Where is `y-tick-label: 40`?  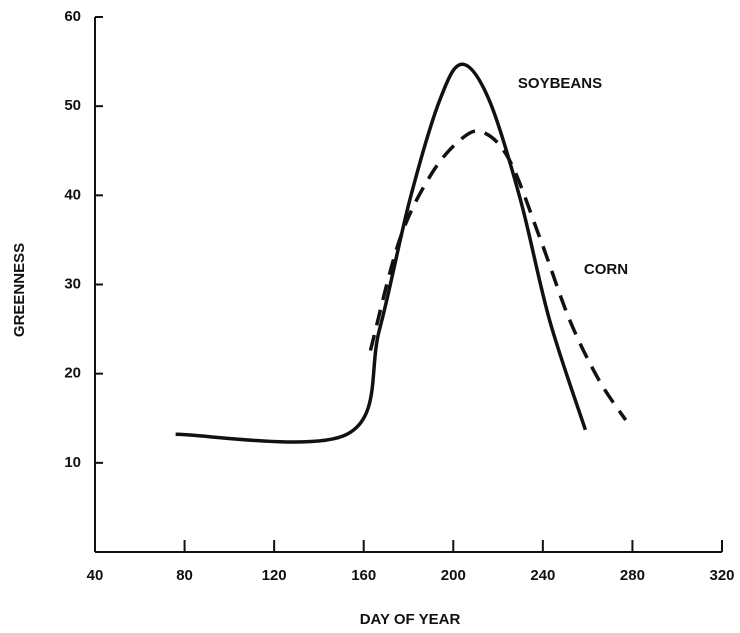 y-tick-label: 40 is located at coordinates (72, 194).